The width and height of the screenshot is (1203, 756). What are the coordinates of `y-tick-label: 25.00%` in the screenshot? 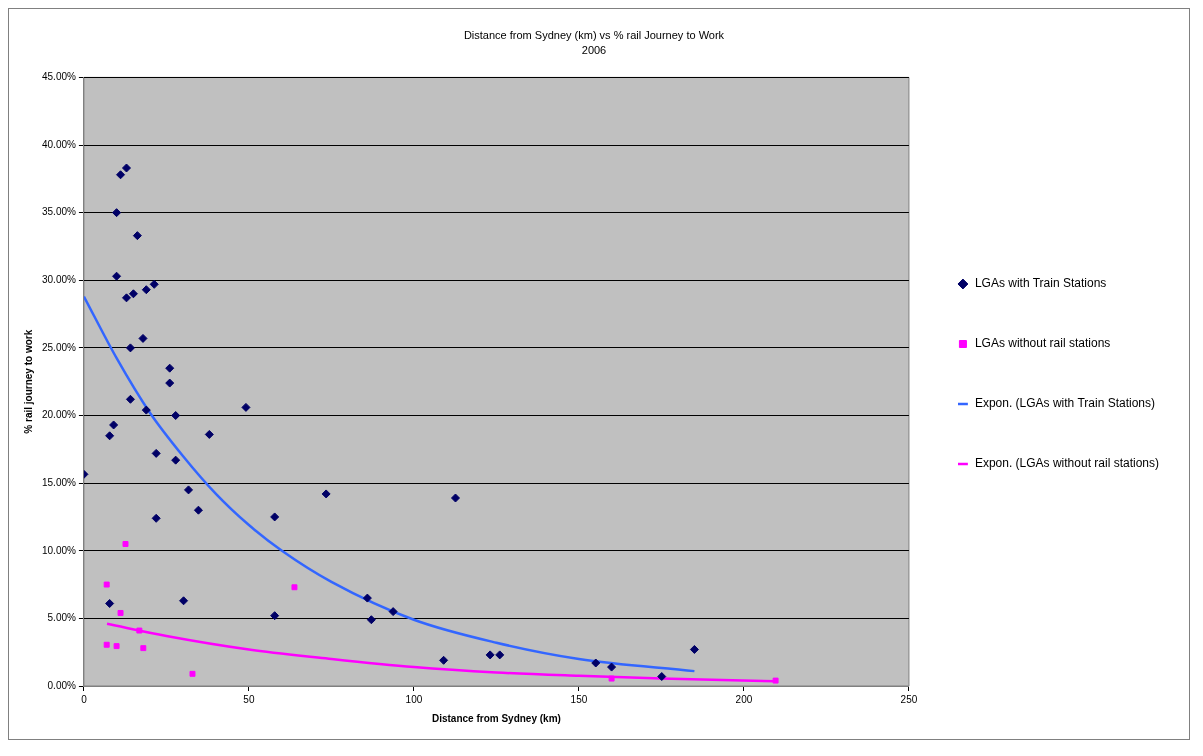 It's located at (59, 347).